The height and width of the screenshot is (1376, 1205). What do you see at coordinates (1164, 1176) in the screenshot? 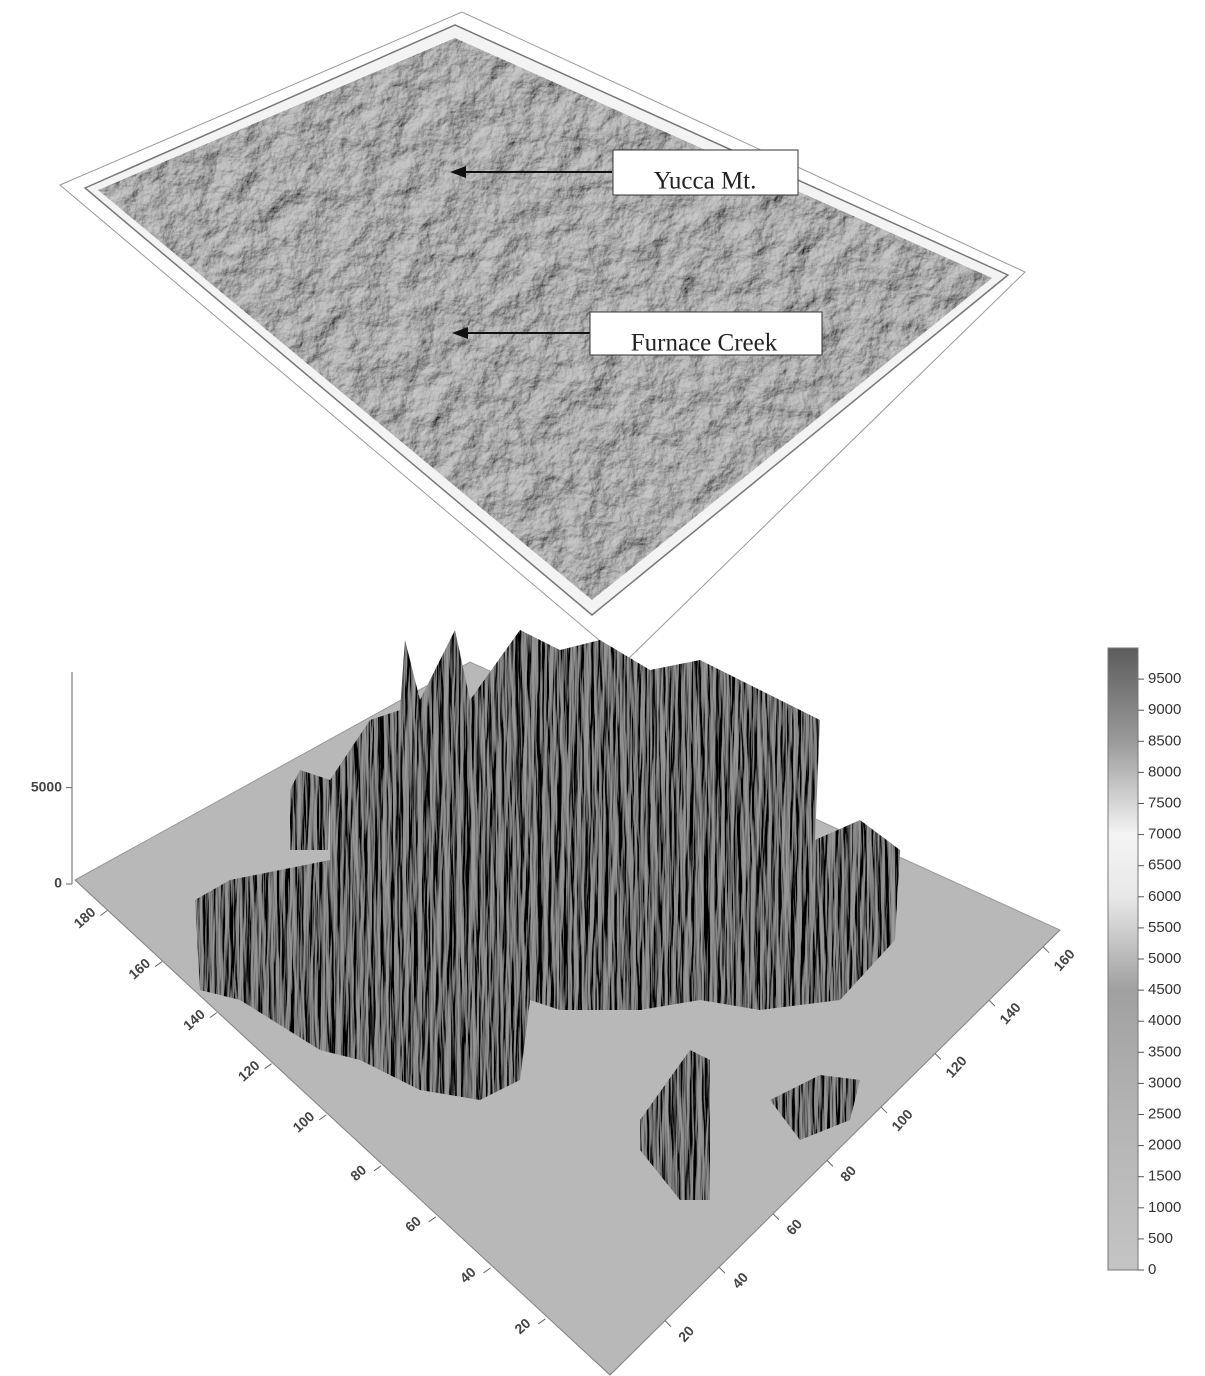
I see `colorbar-tick-label: 1500` at bounding box center [1164, 1176].